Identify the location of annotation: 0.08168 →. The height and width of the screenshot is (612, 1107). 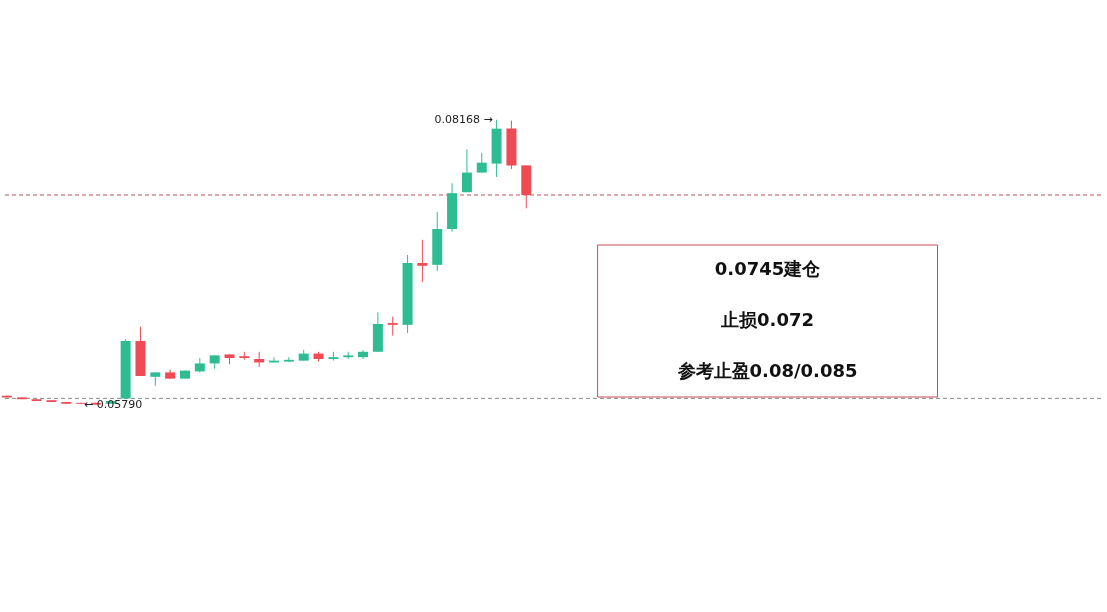
(463, 119).